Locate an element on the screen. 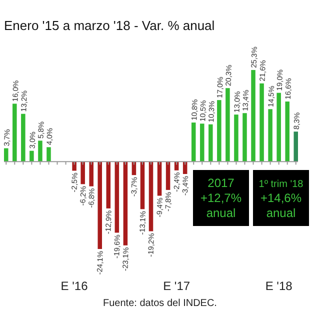 The width and height of the screenshot is (320, 320). annotation: 1º trim '18 +14,6% anual is located at coordinates (281, 199).